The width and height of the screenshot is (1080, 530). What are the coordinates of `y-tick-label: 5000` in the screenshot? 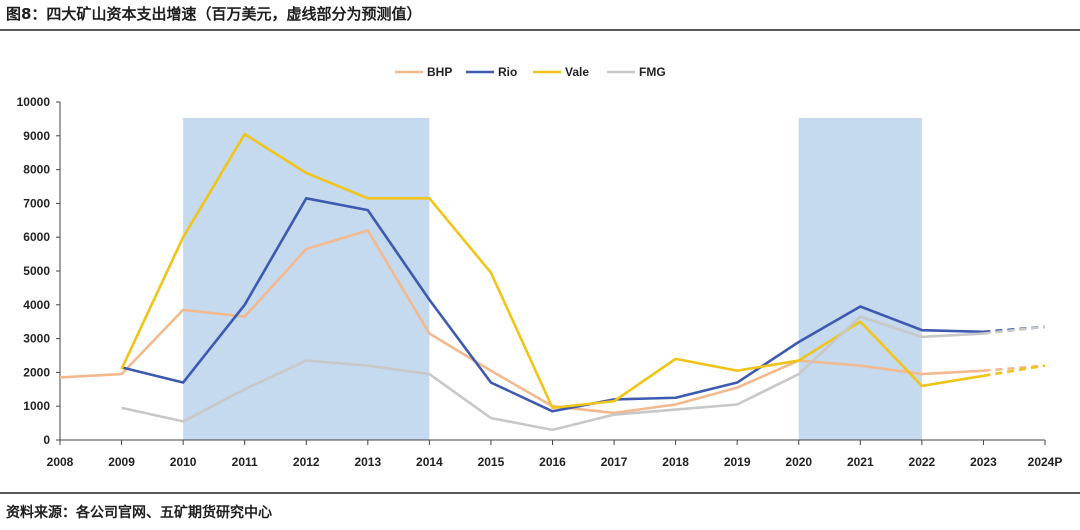 It's located at (36, 271).